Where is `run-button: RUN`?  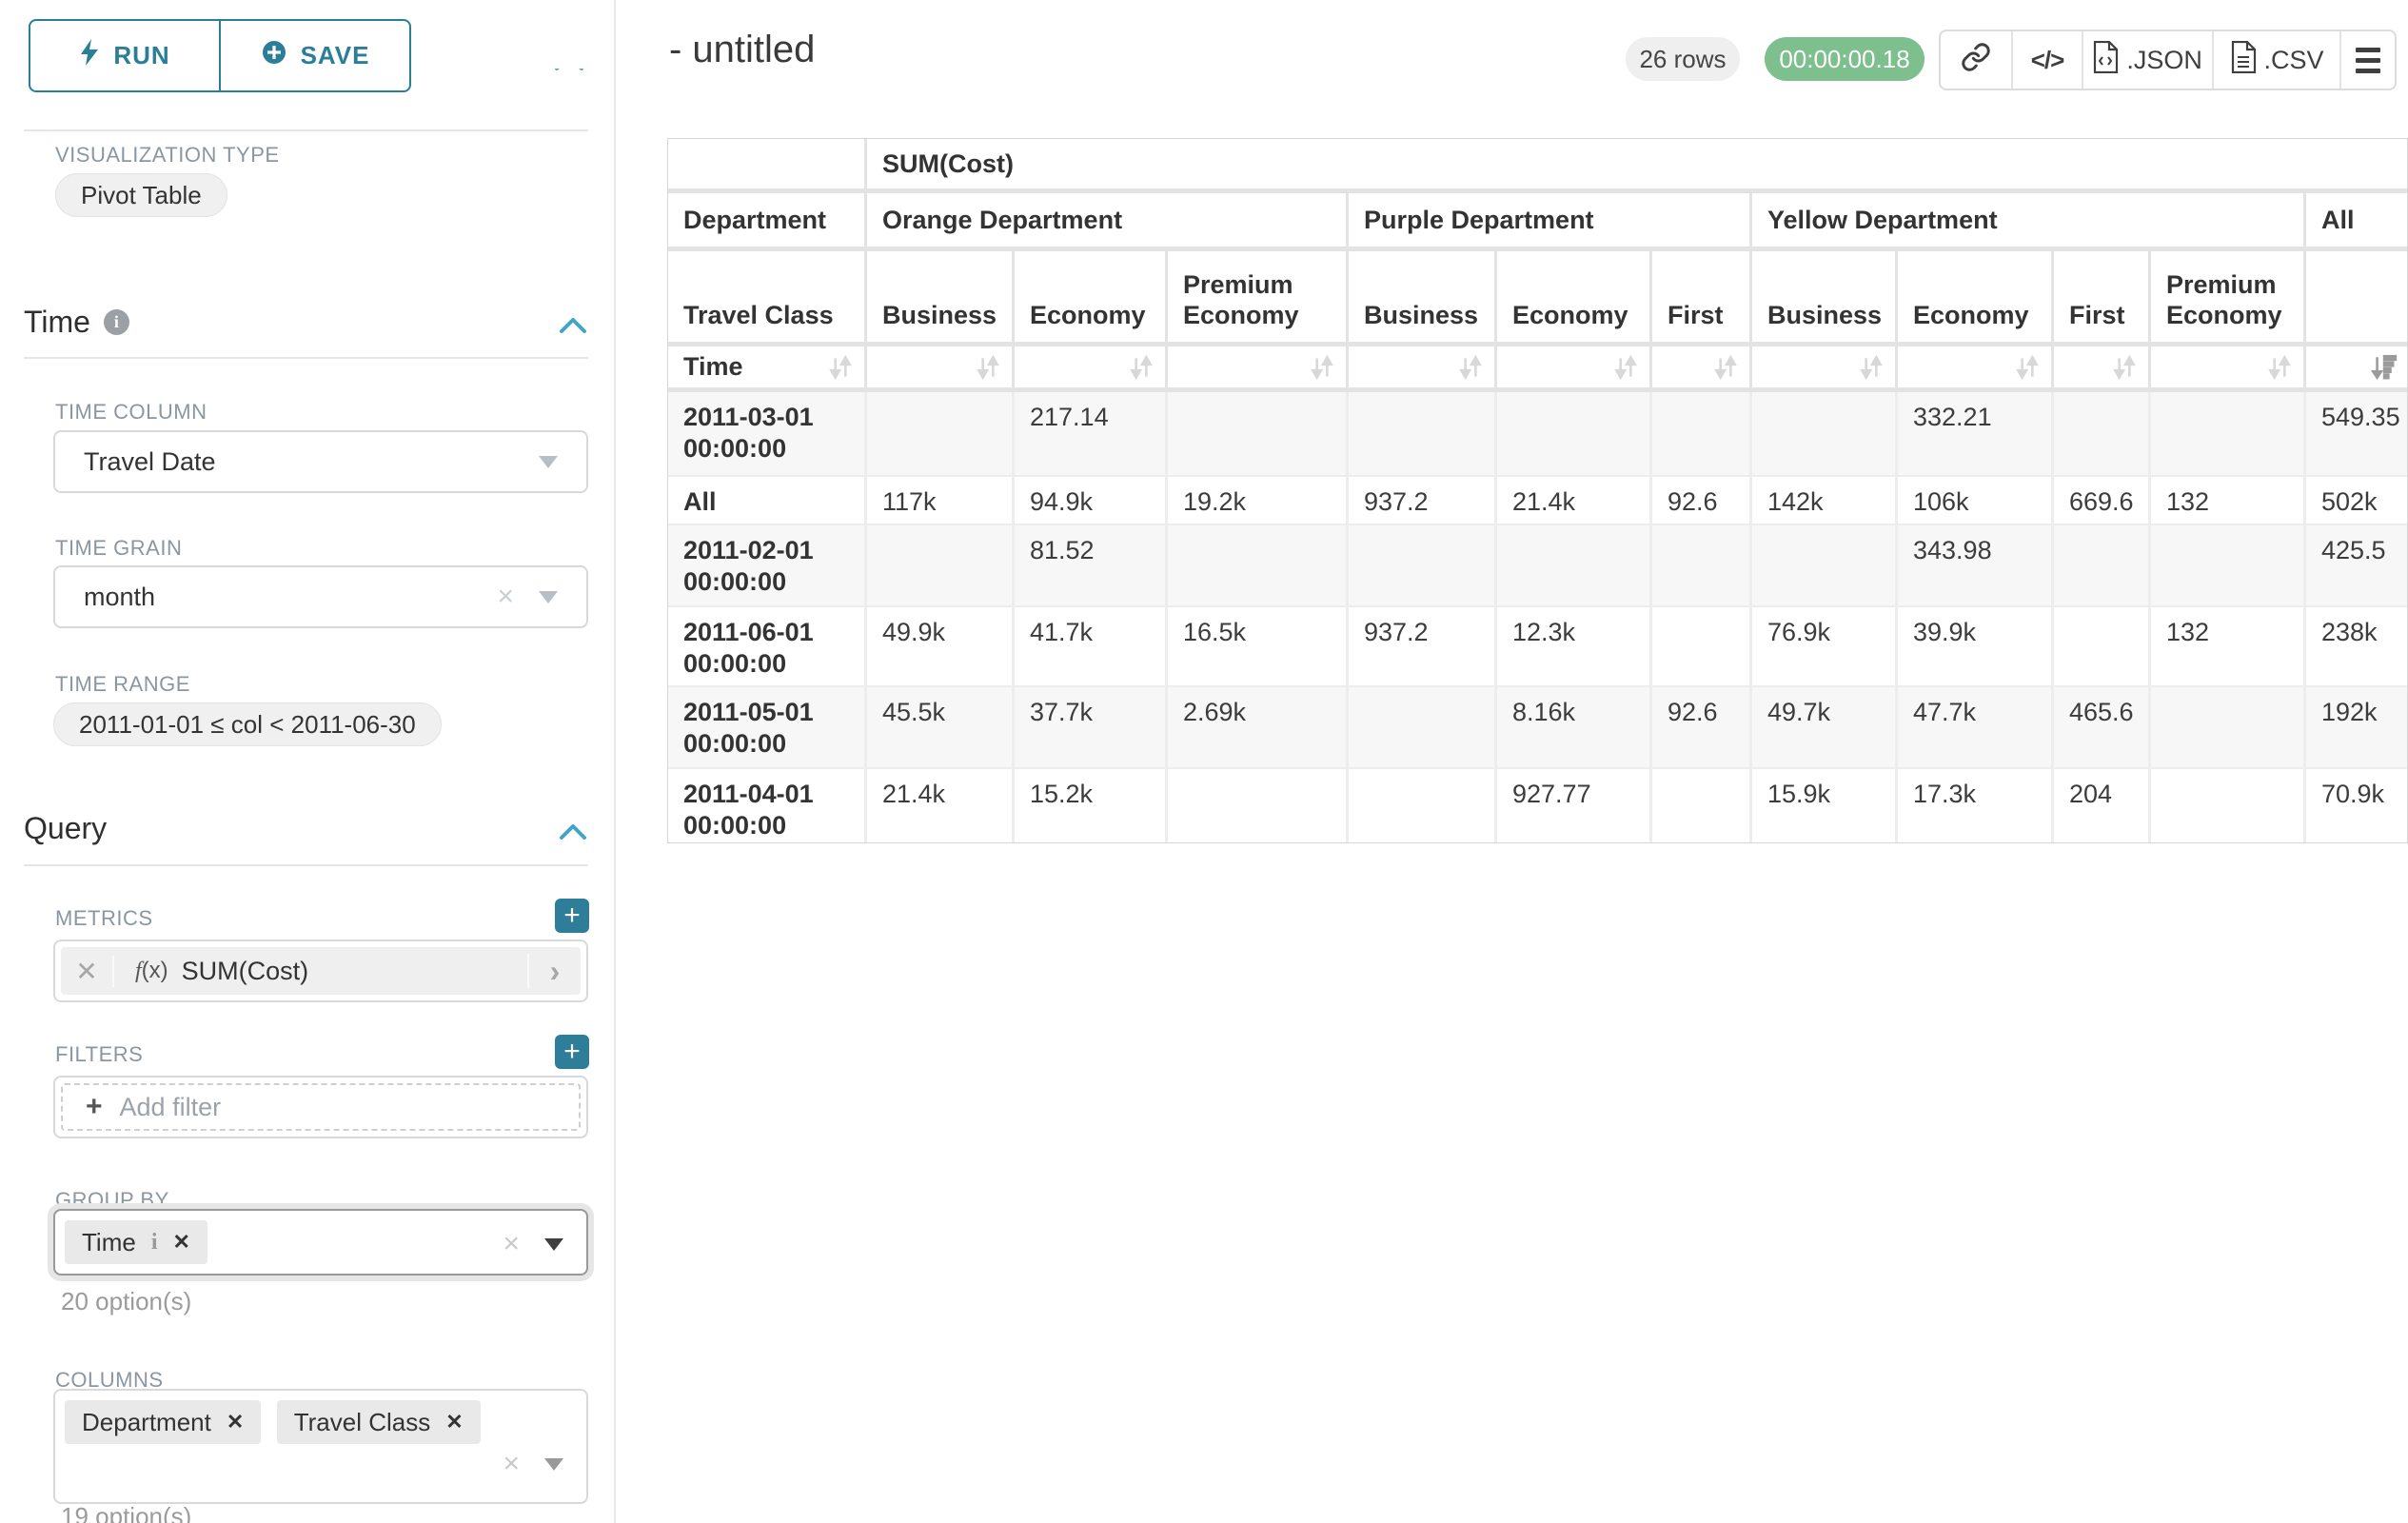 run-button: RUN is located at coordinates (125, 56).